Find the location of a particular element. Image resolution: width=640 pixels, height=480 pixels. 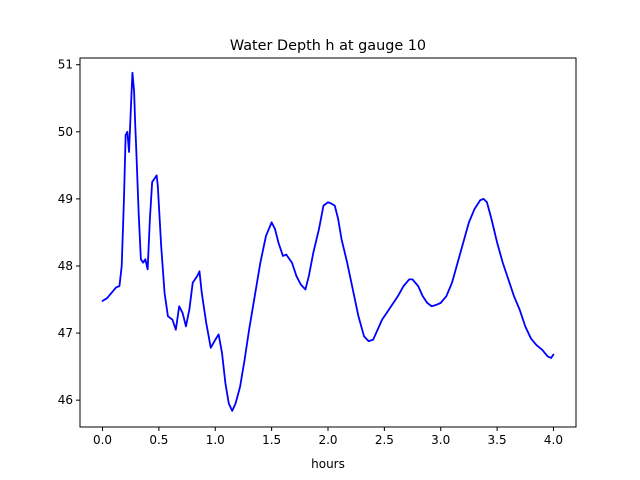

x-tick-label: 2.5 is located at coordinates (384, 440).